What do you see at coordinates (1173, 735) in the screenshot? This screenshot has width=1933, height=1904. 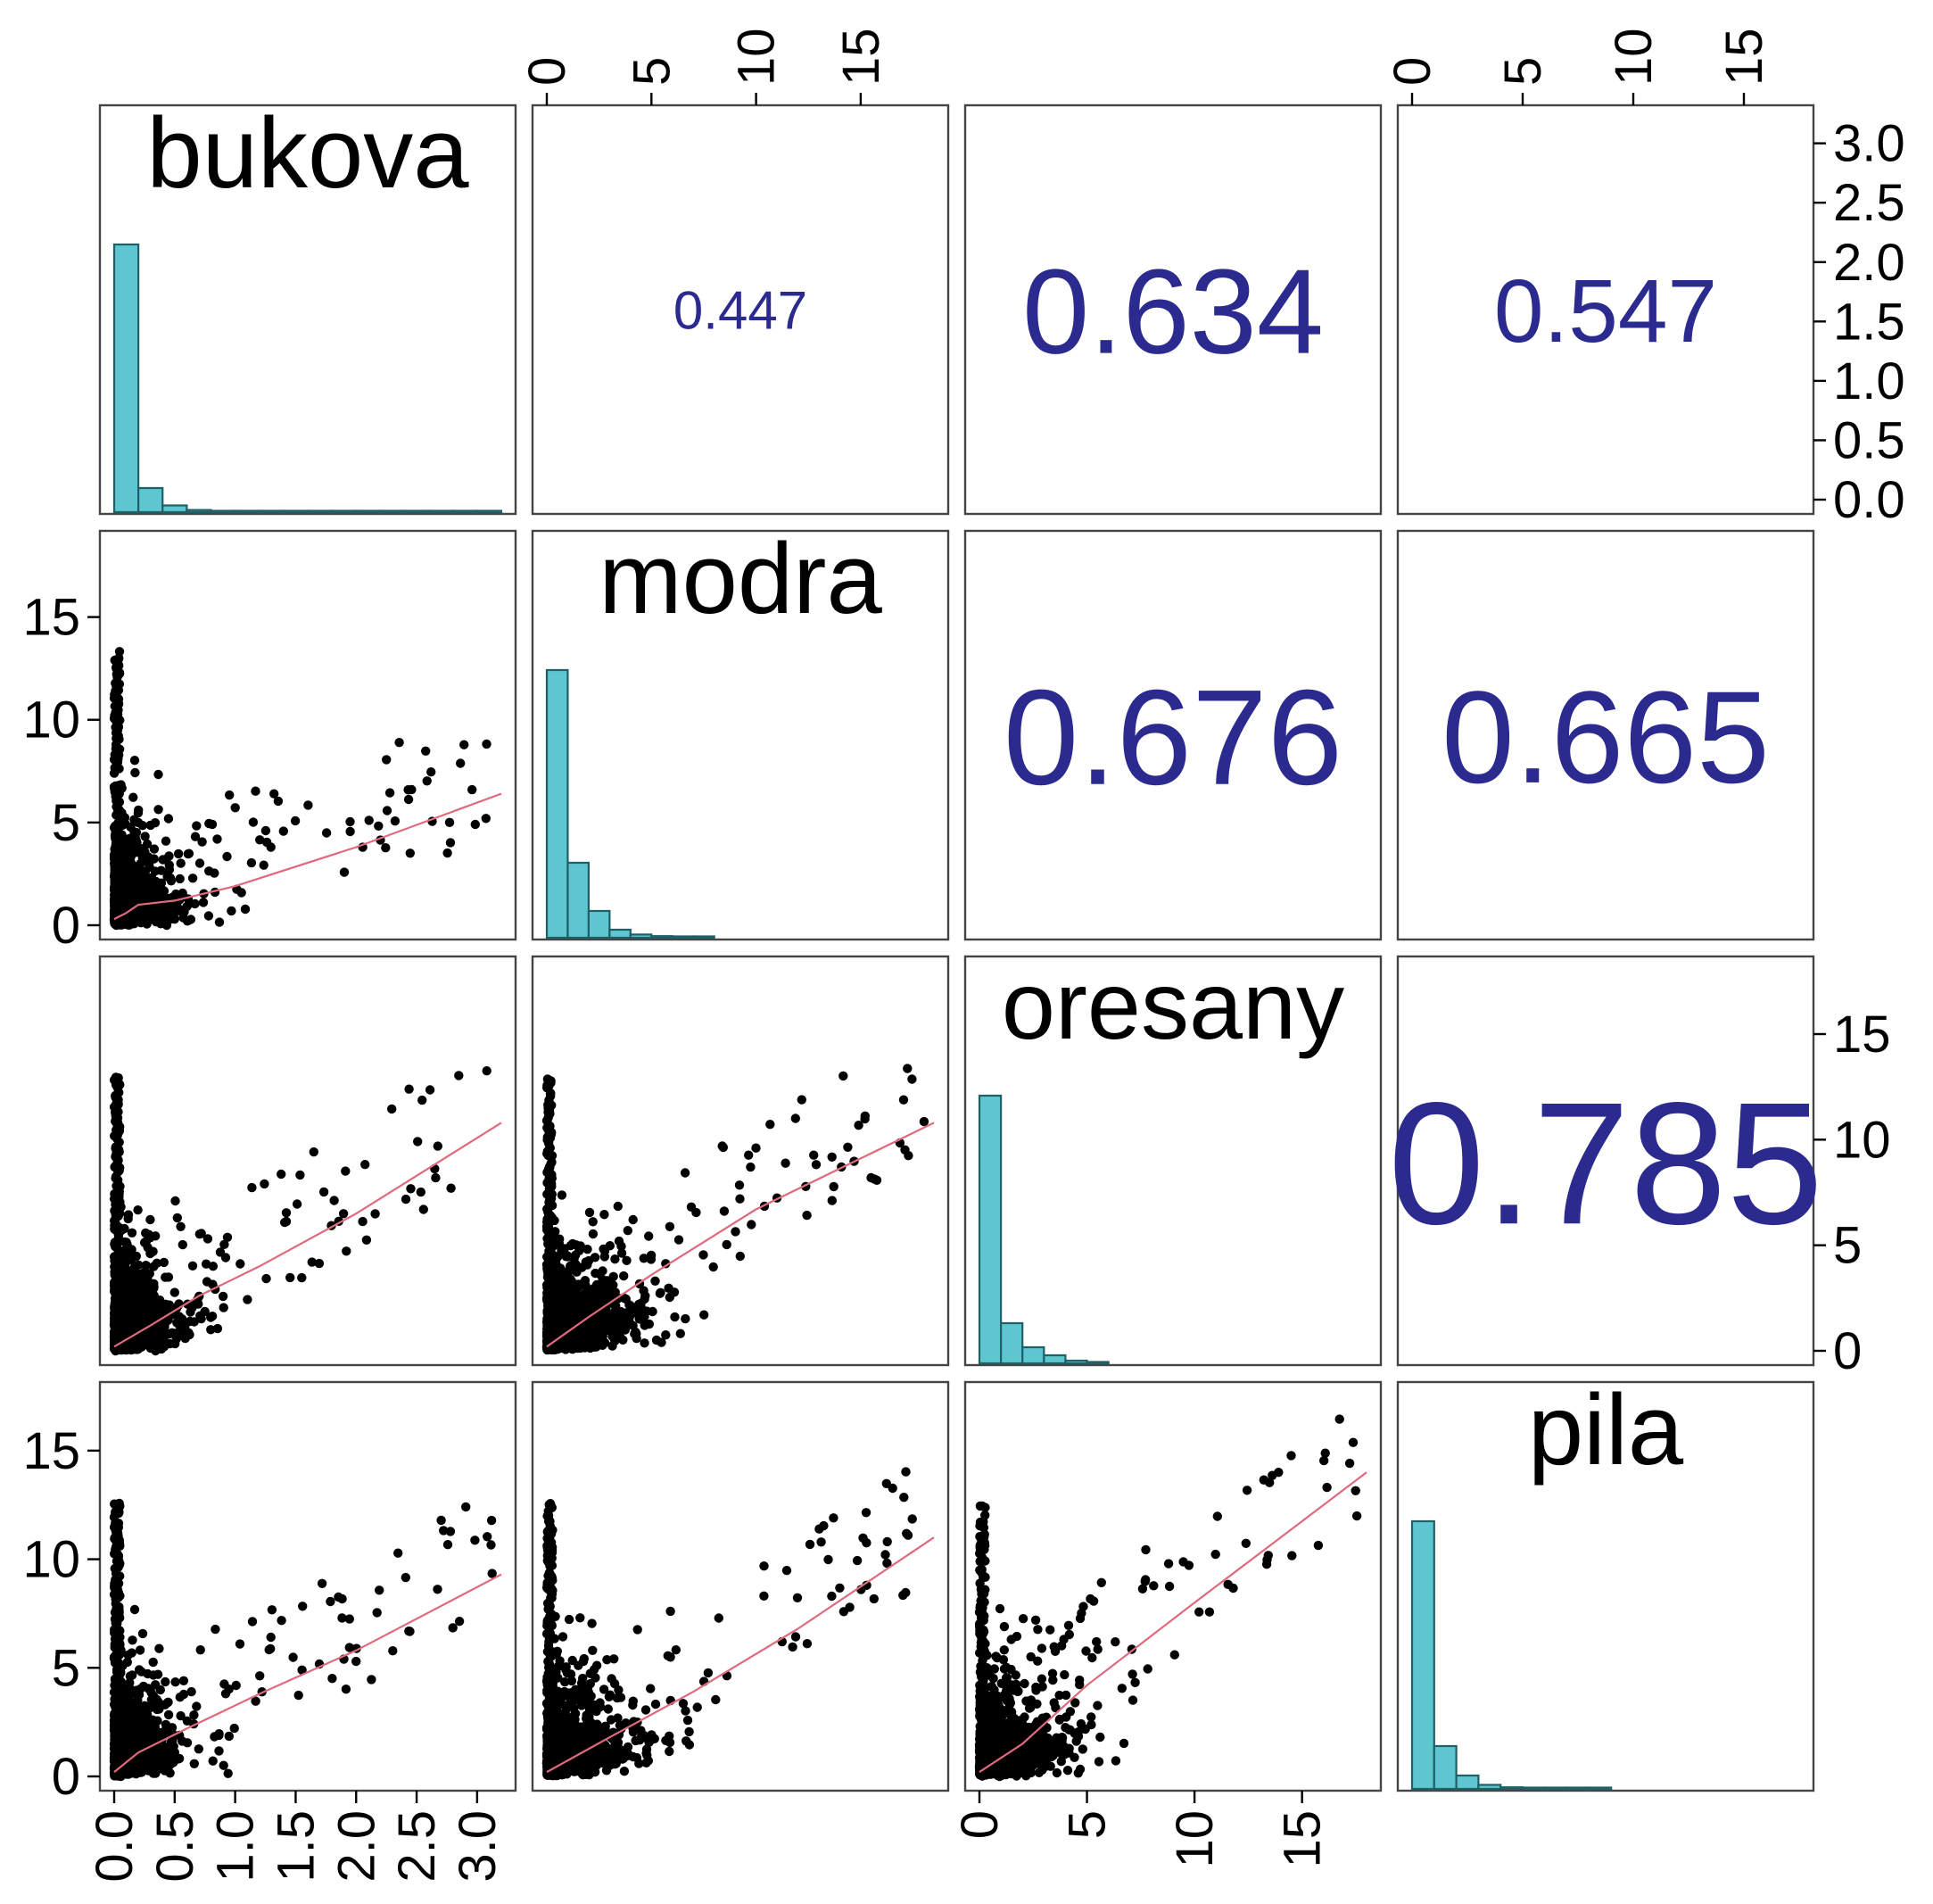 I see `panel-modra-oresany` at bounding box center [1173, 735].